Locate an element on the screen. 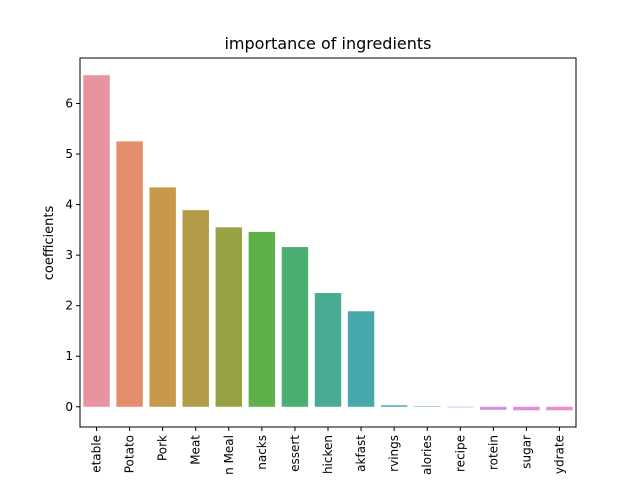 This screenshot has width=640, height=480. chart-title: importance of ingredients is located at coordinates (327, 43).